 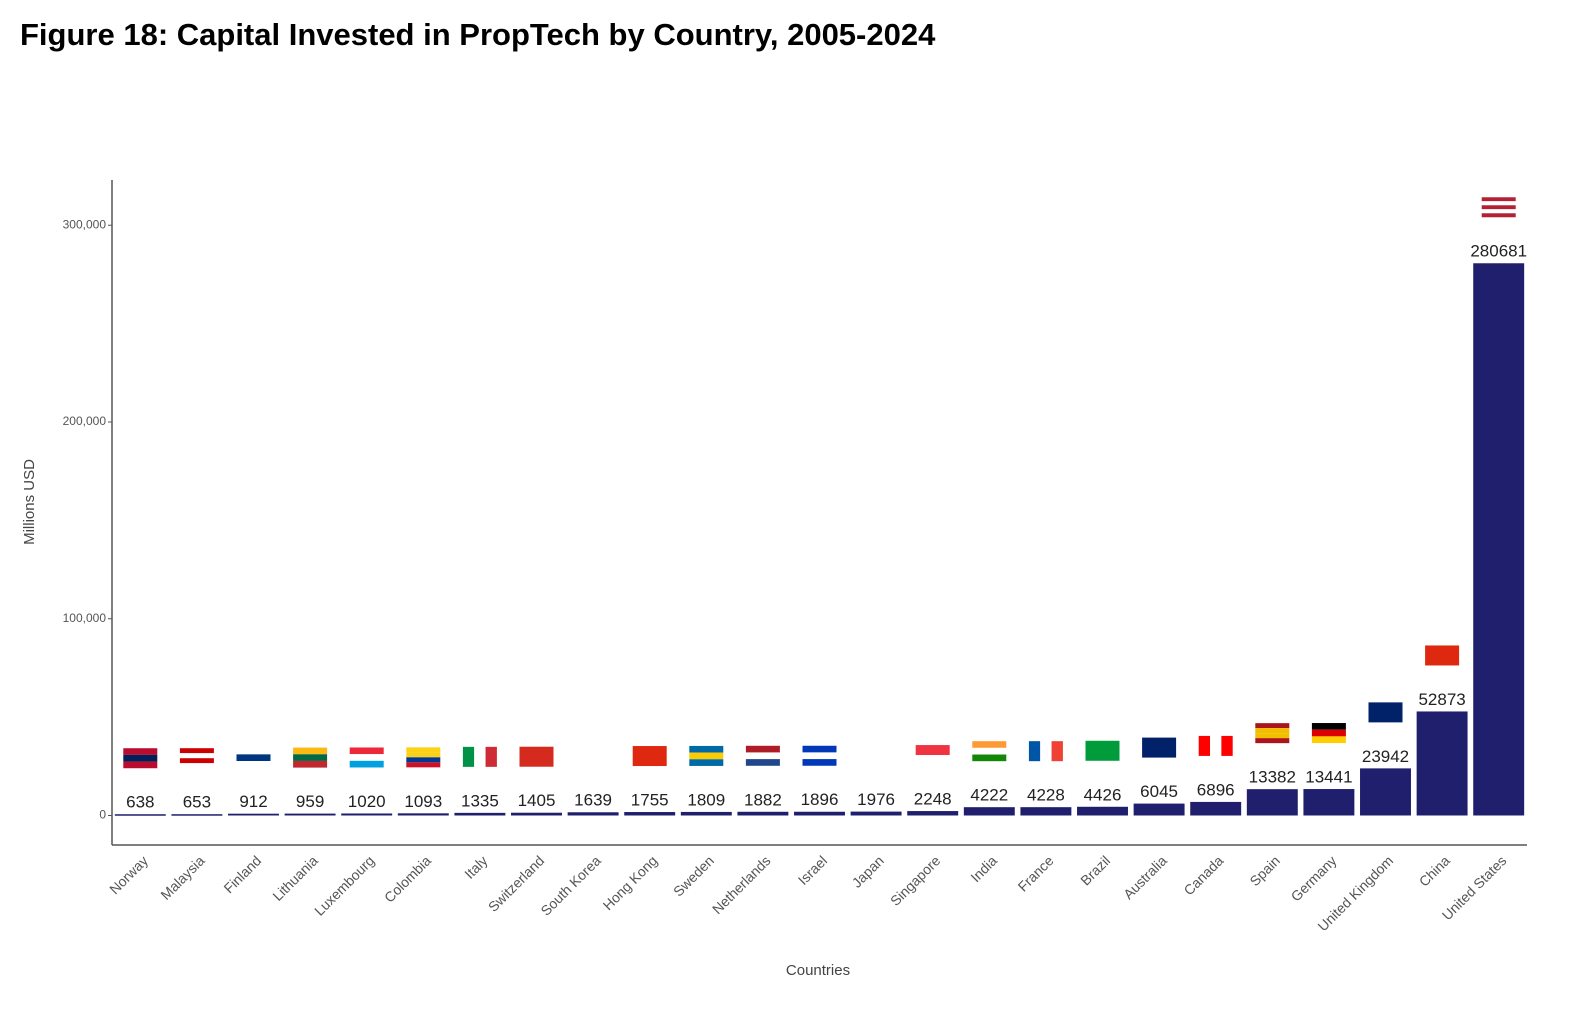 What do you see at coordinates (593, 800) in the screenshot?
I see `value-label: 1639` at bounding box center [593, 800].